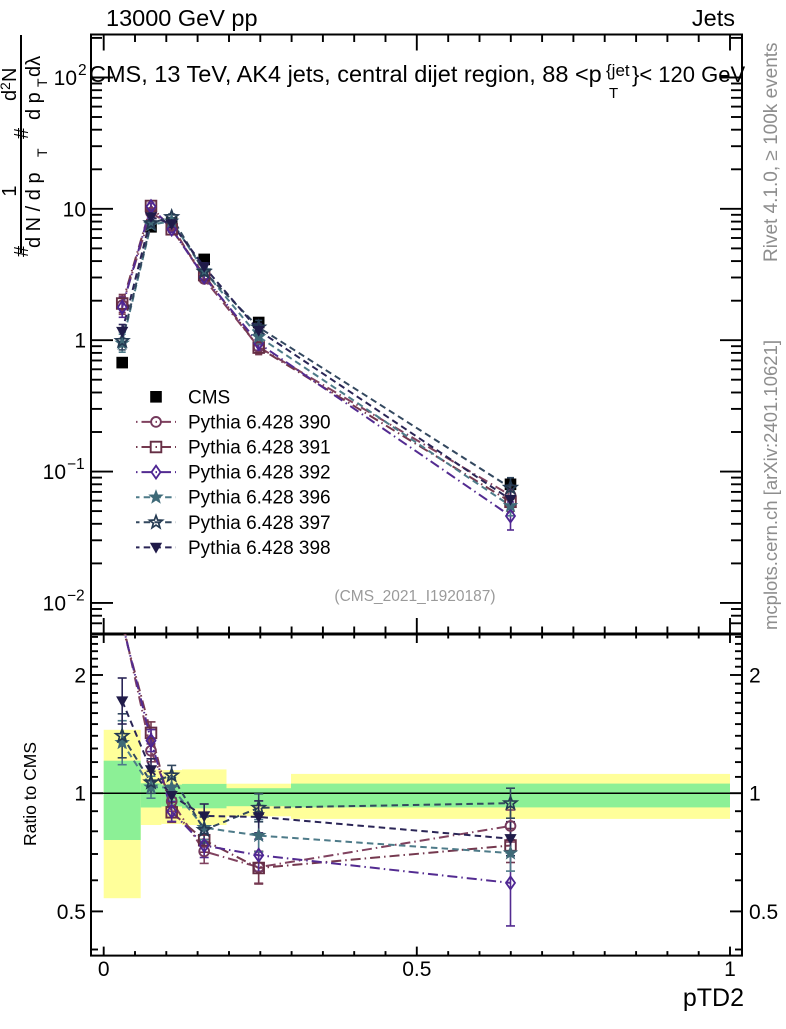 Image resolution: width=786 pixels, height=1029 pixels. What do you see at coordinates (414, 596) in the screenshot?
I see `svg-text: (CMS_2021_I1920187)` at bounding box center [414, 596].